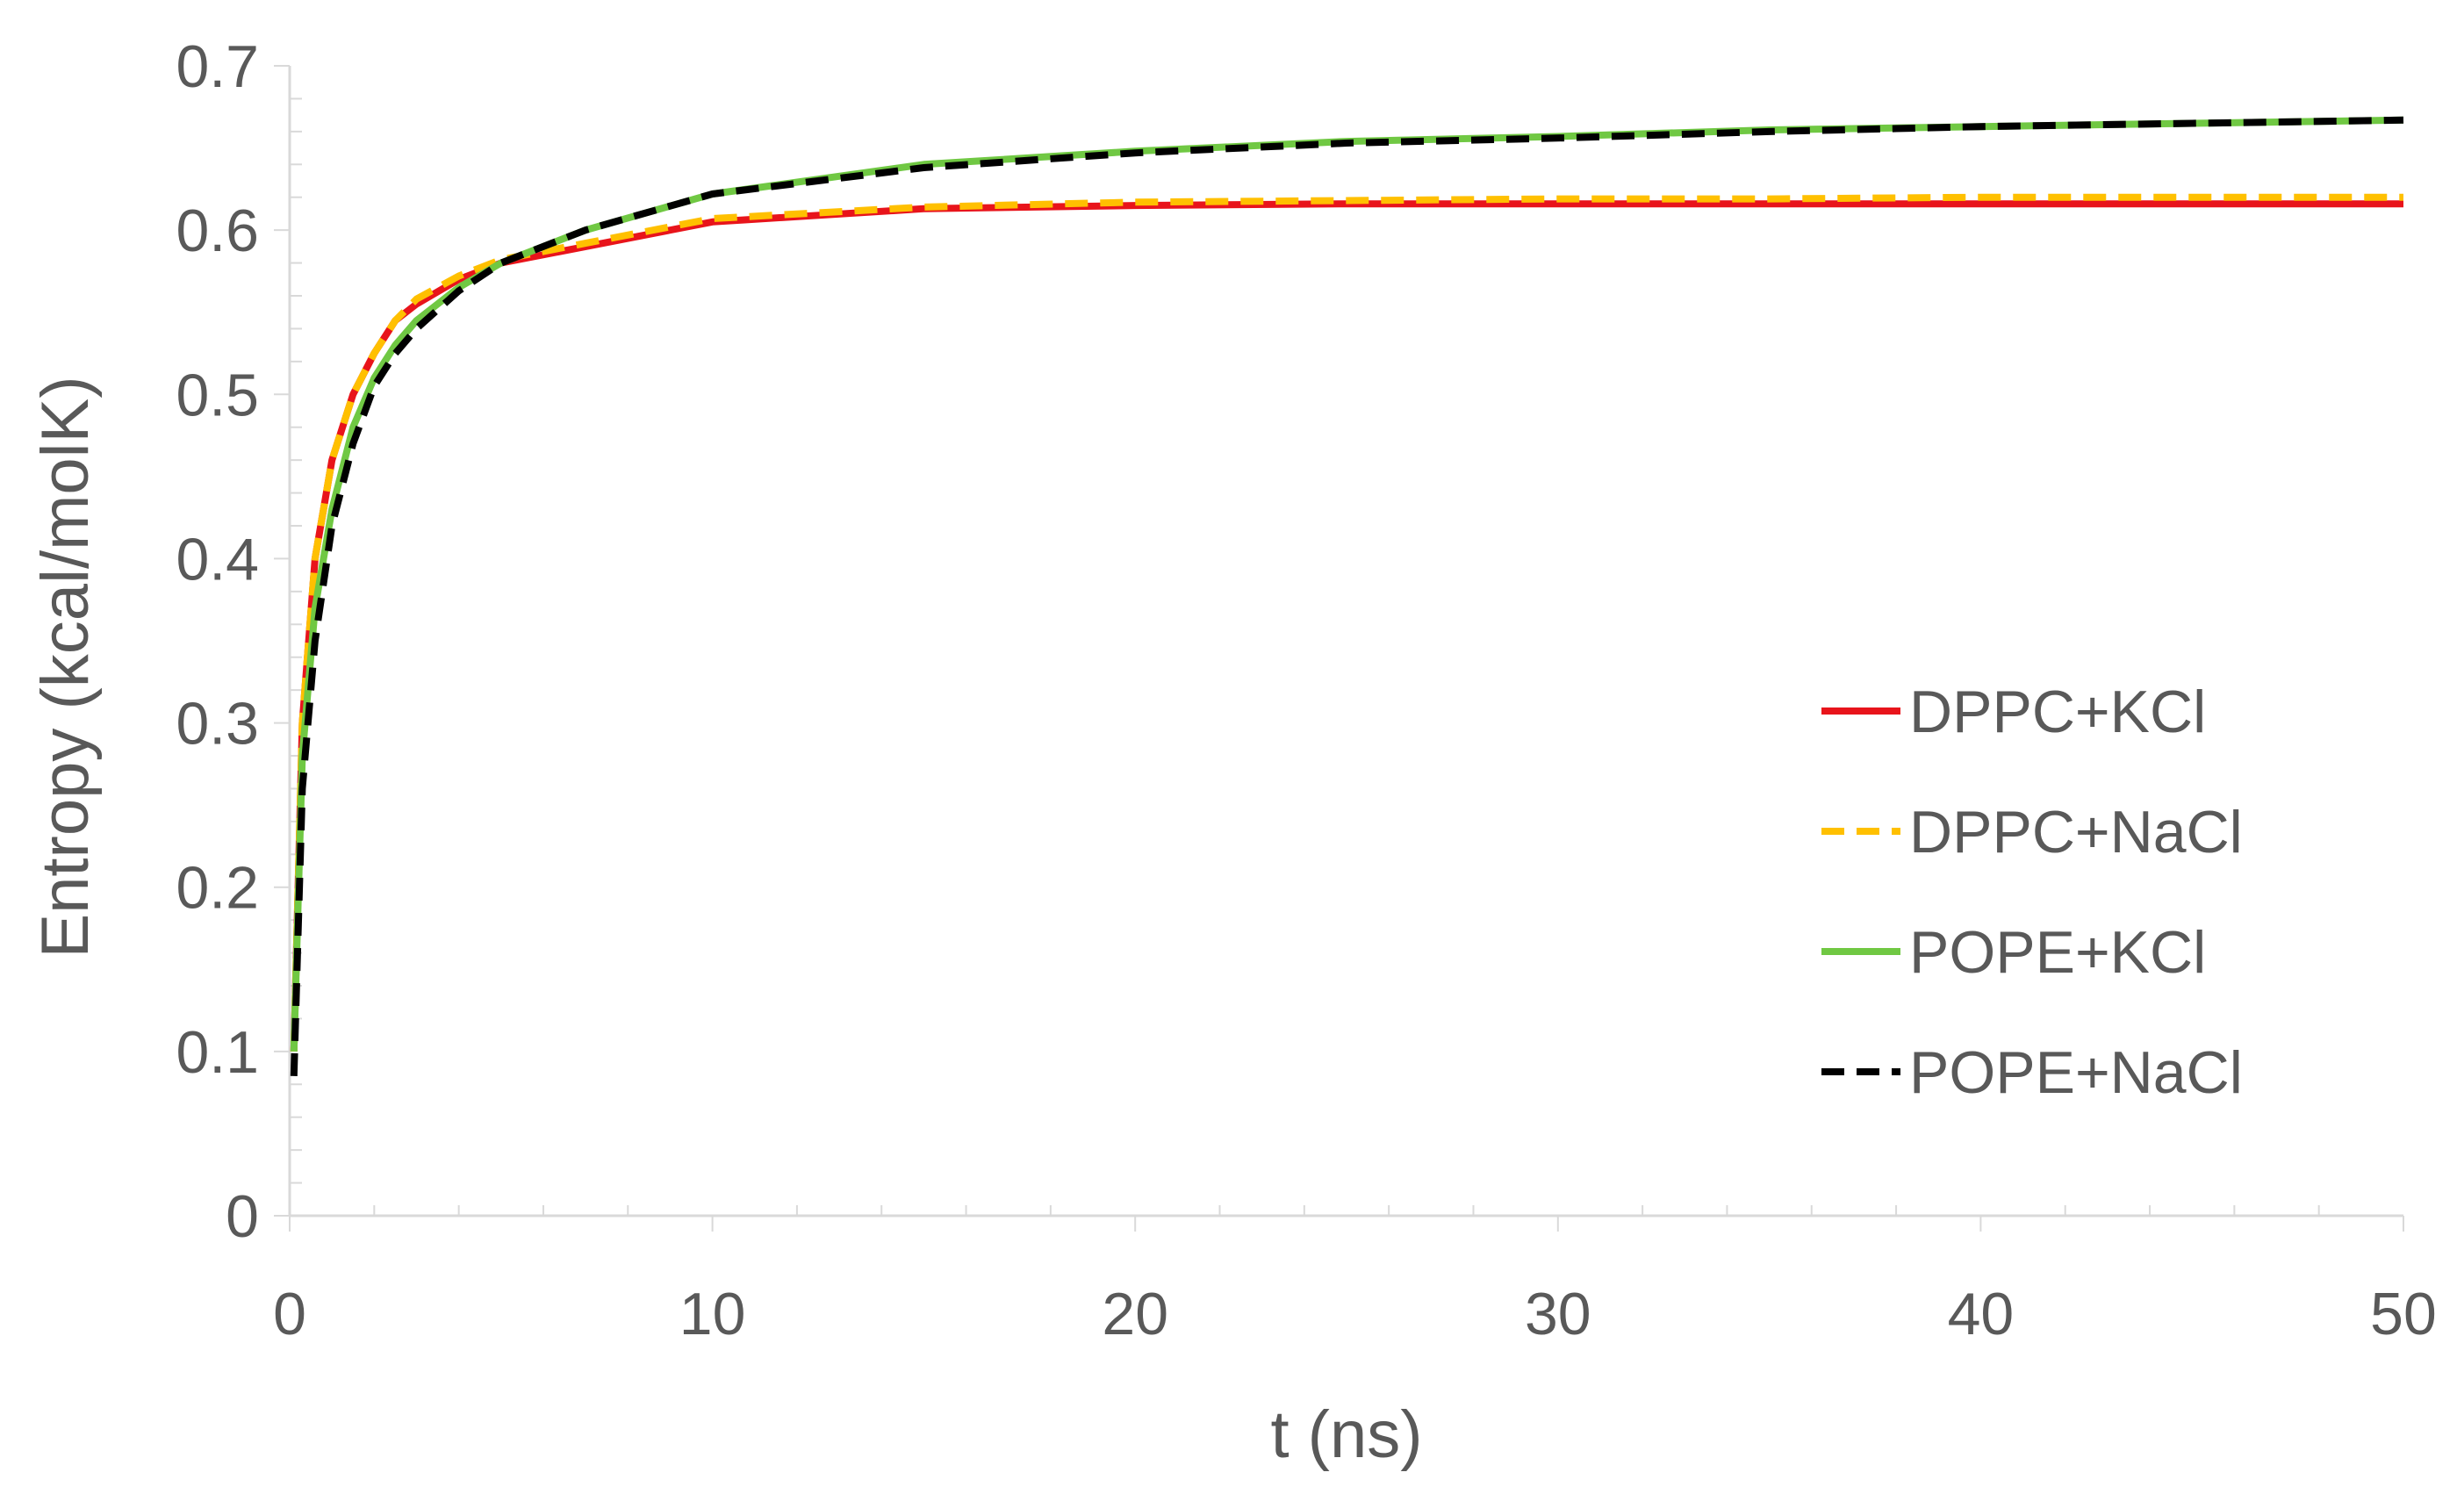  I want to click on legend-label: POPE+NaCl, so click(2076, 1072).